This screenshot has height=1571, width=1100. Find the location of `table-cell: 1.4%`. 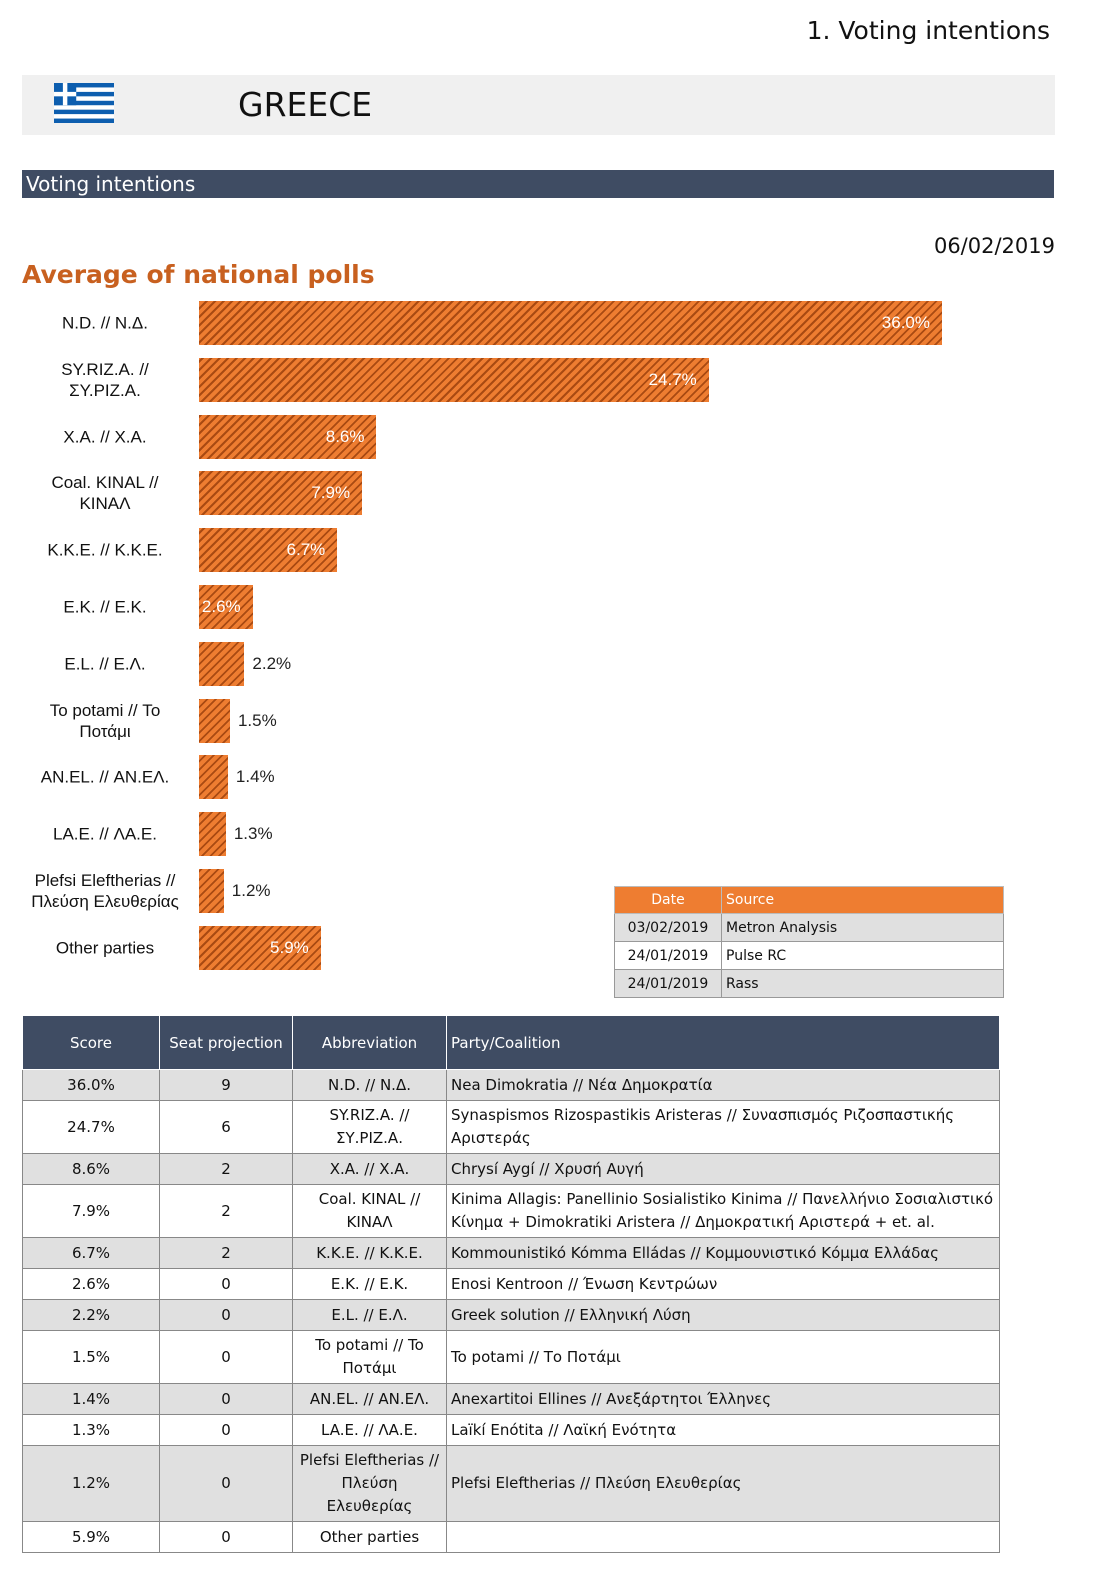

table-cell: 1.4% is located at coordinates (91, 1399).